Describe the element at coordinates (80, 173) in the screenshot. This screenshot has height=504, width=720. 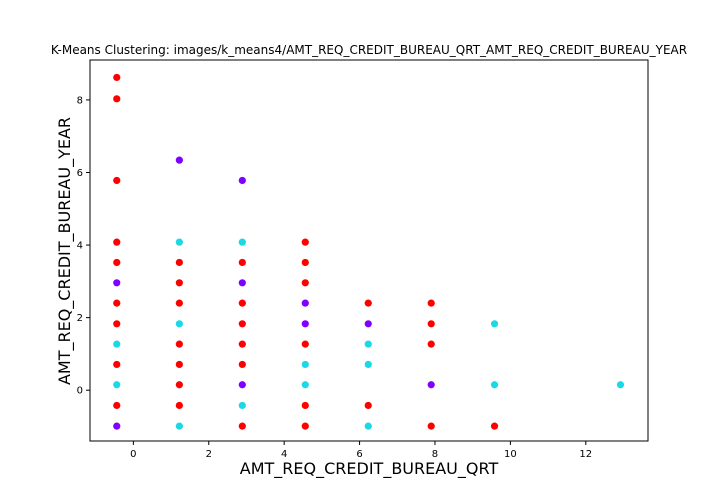
I see `y-tick-label: 6` at that location.